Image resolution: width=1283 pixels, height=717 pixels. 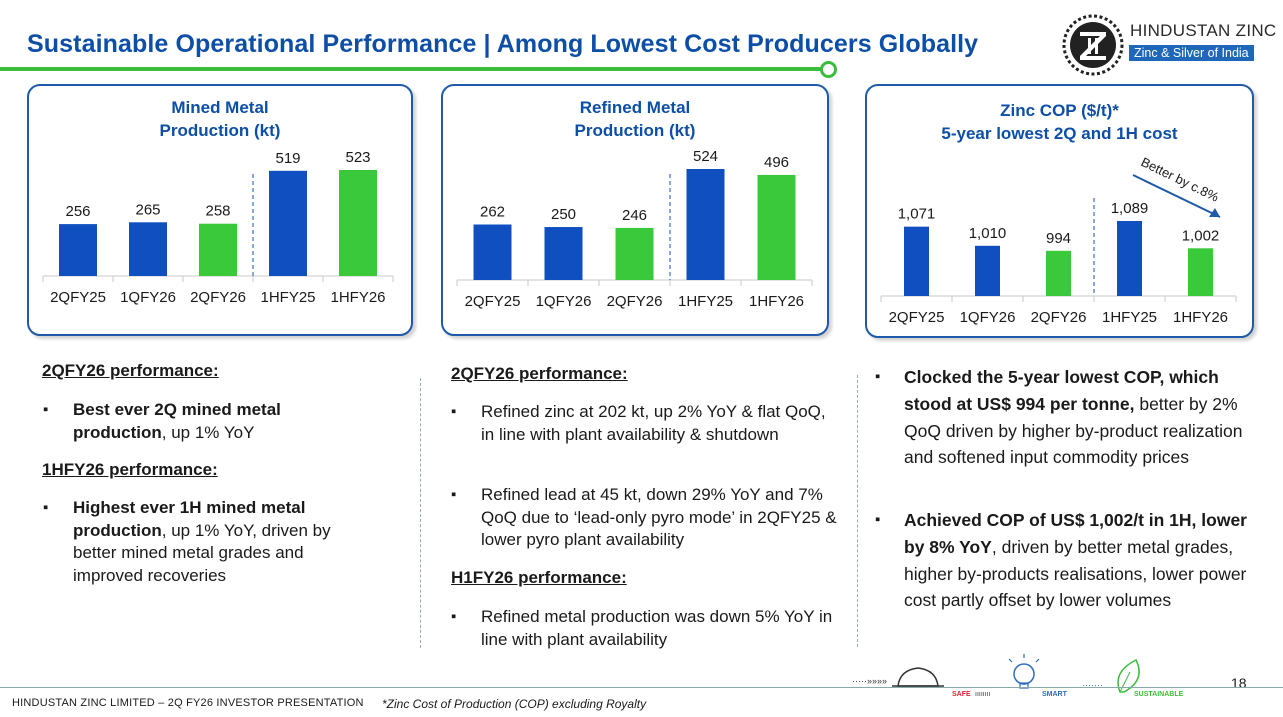 I want to click on data-label: 1,002, so click(x=1201, y=235).